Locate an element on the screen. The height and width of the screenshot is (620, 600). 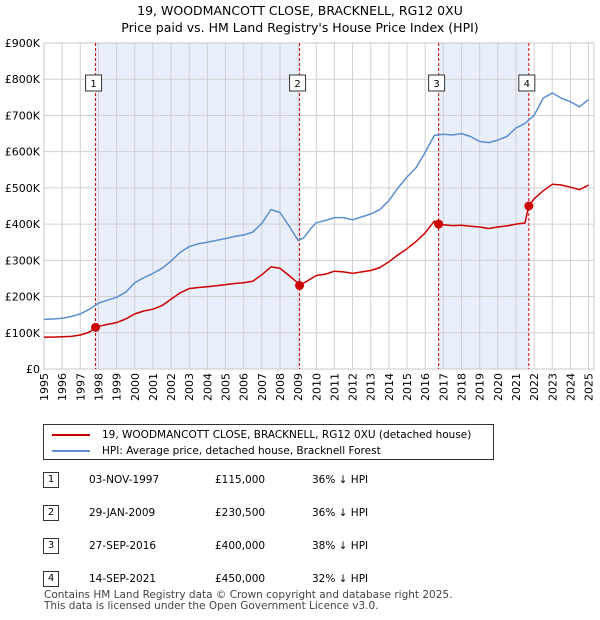
x-tick-label: 2015 is located at coordinates (407, 387).